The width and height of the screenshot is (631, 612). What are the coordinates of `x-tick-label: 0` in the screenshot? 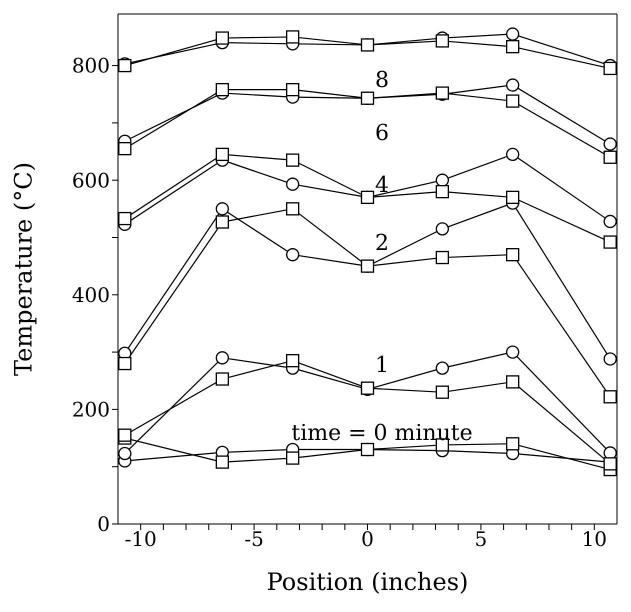 It's located at (367, 539).